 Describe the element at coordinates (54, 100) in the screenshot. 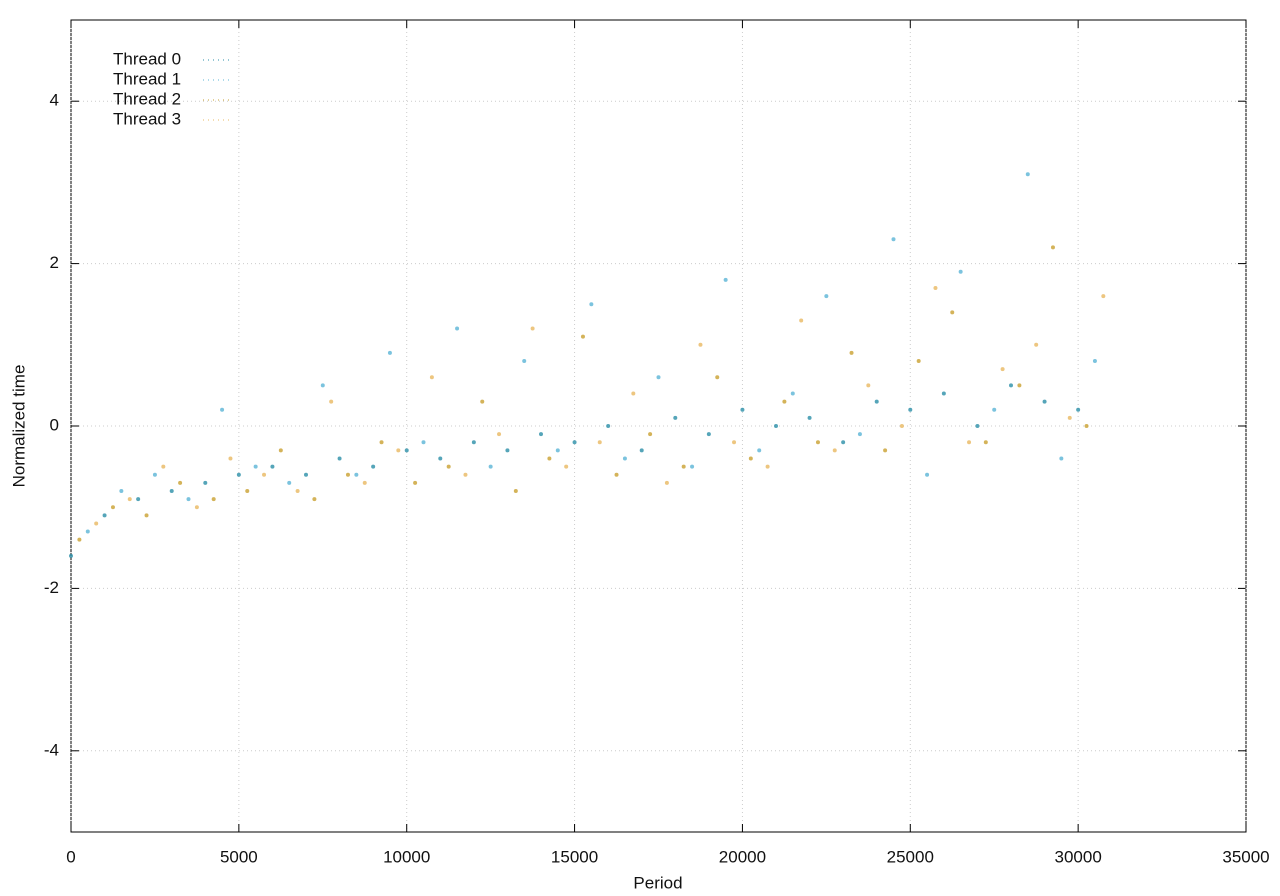

I see `y-tick-label: 4` at that location.